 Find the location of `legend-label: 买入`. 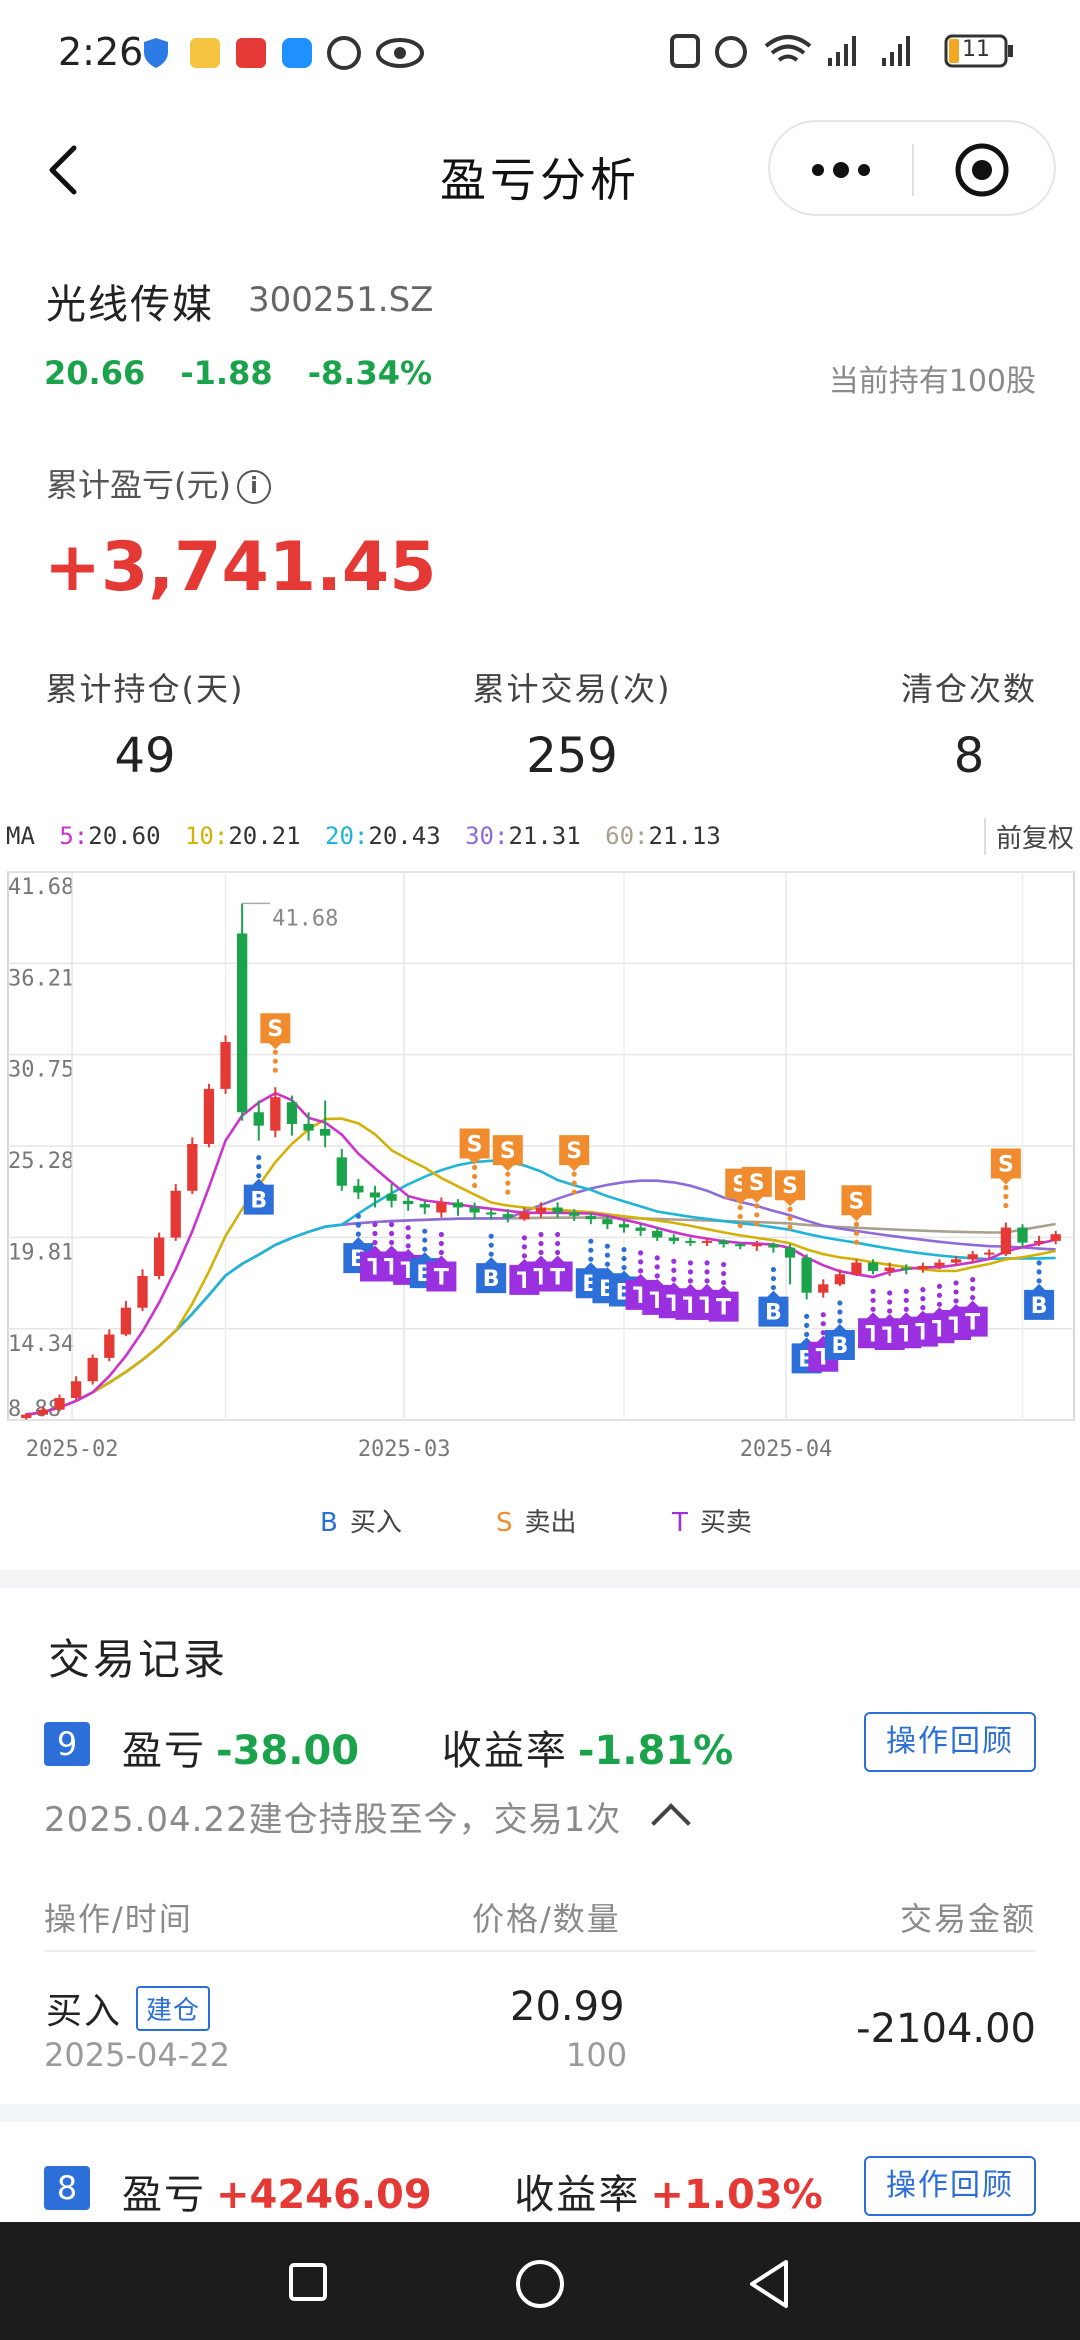

legend-label: 买入 is located at coordinates (375, 1523).